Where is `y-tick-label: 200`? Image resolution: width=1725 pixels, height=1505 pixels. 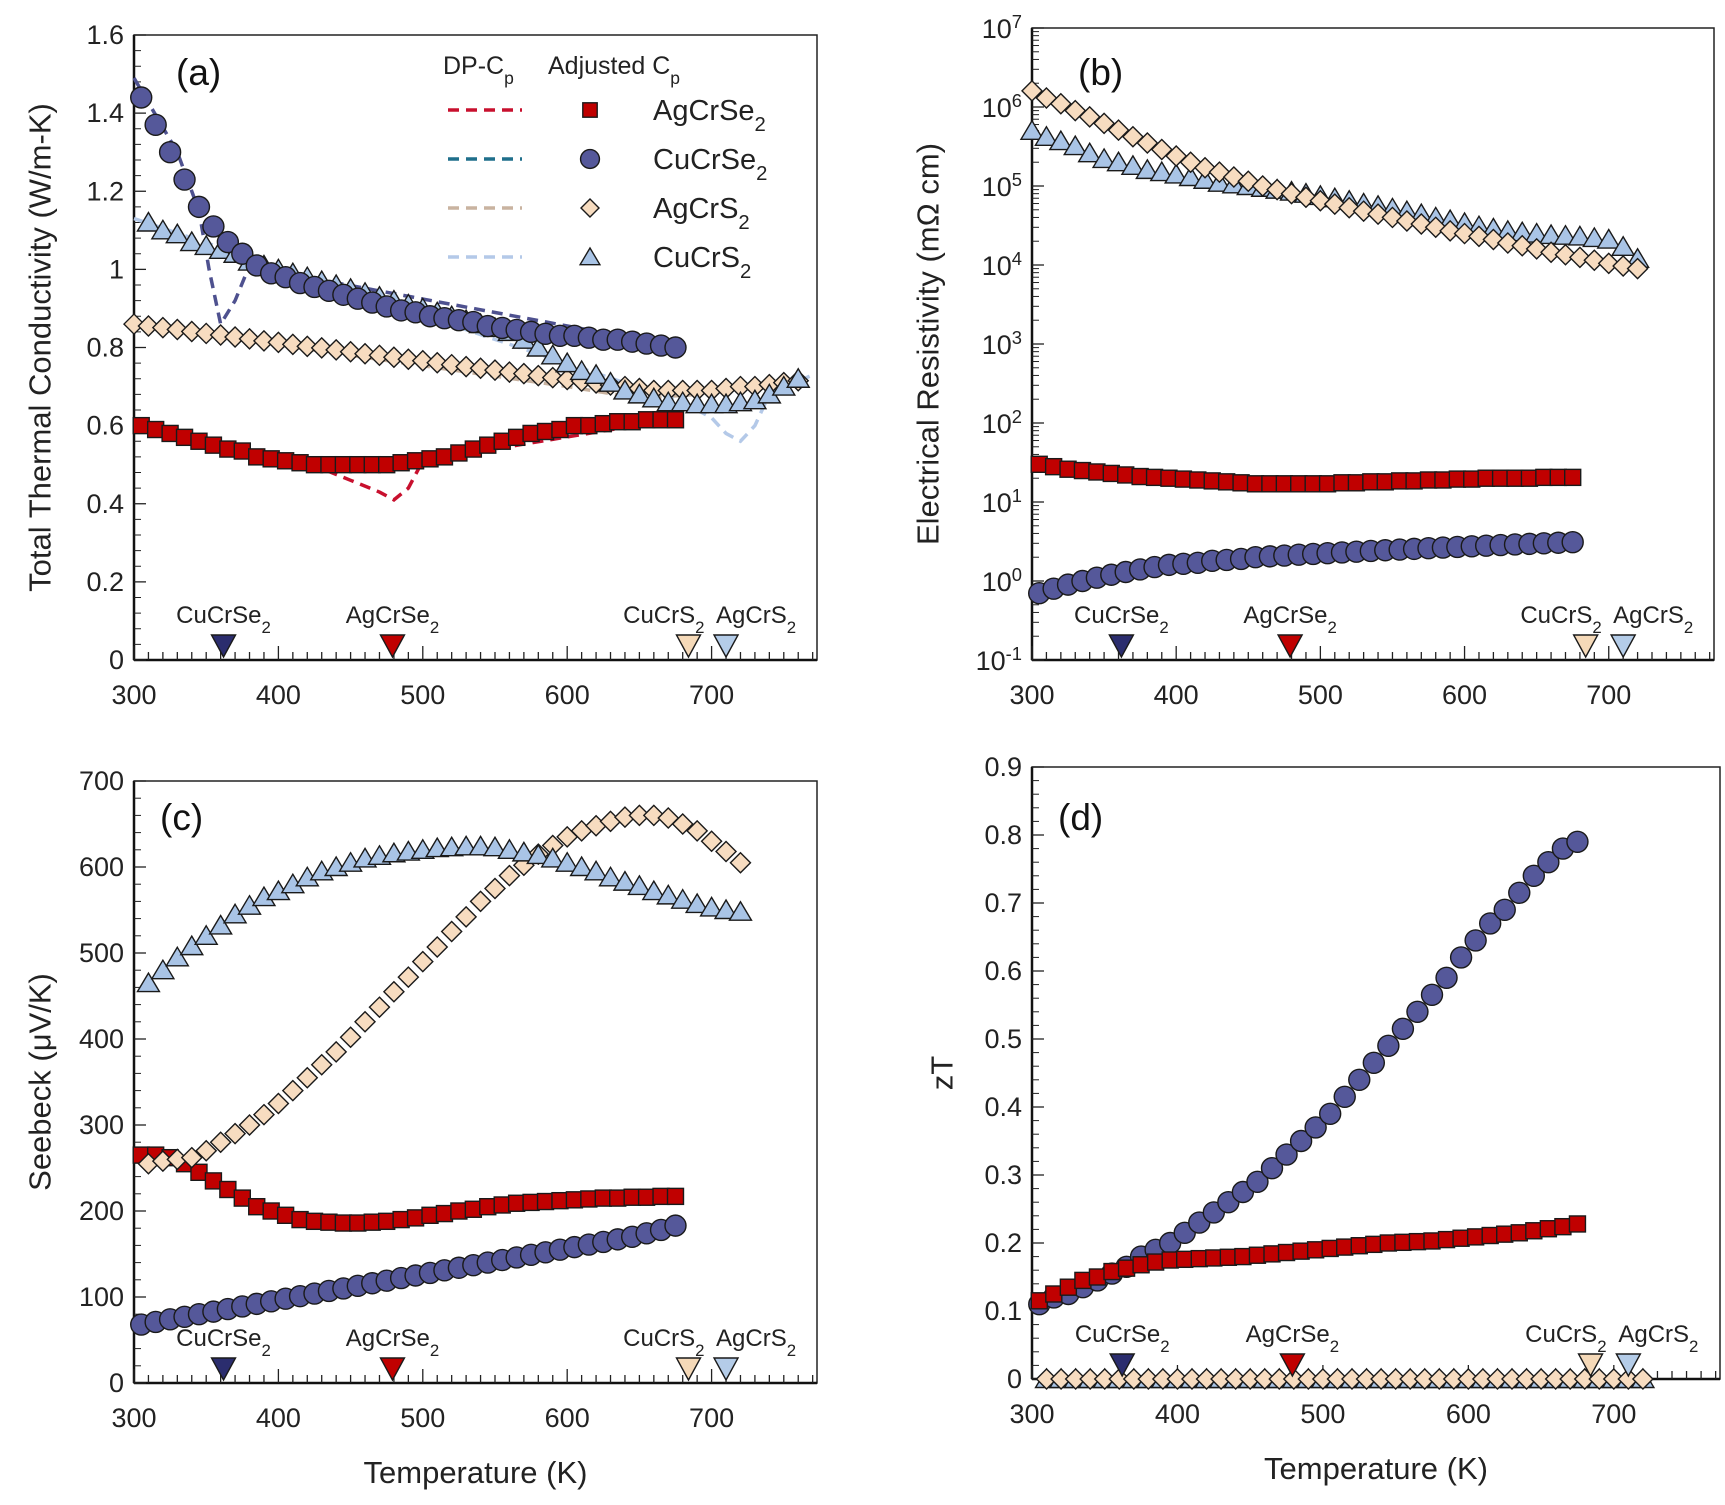 y-tick-label: 200 is located at coordinates (101, 1211).